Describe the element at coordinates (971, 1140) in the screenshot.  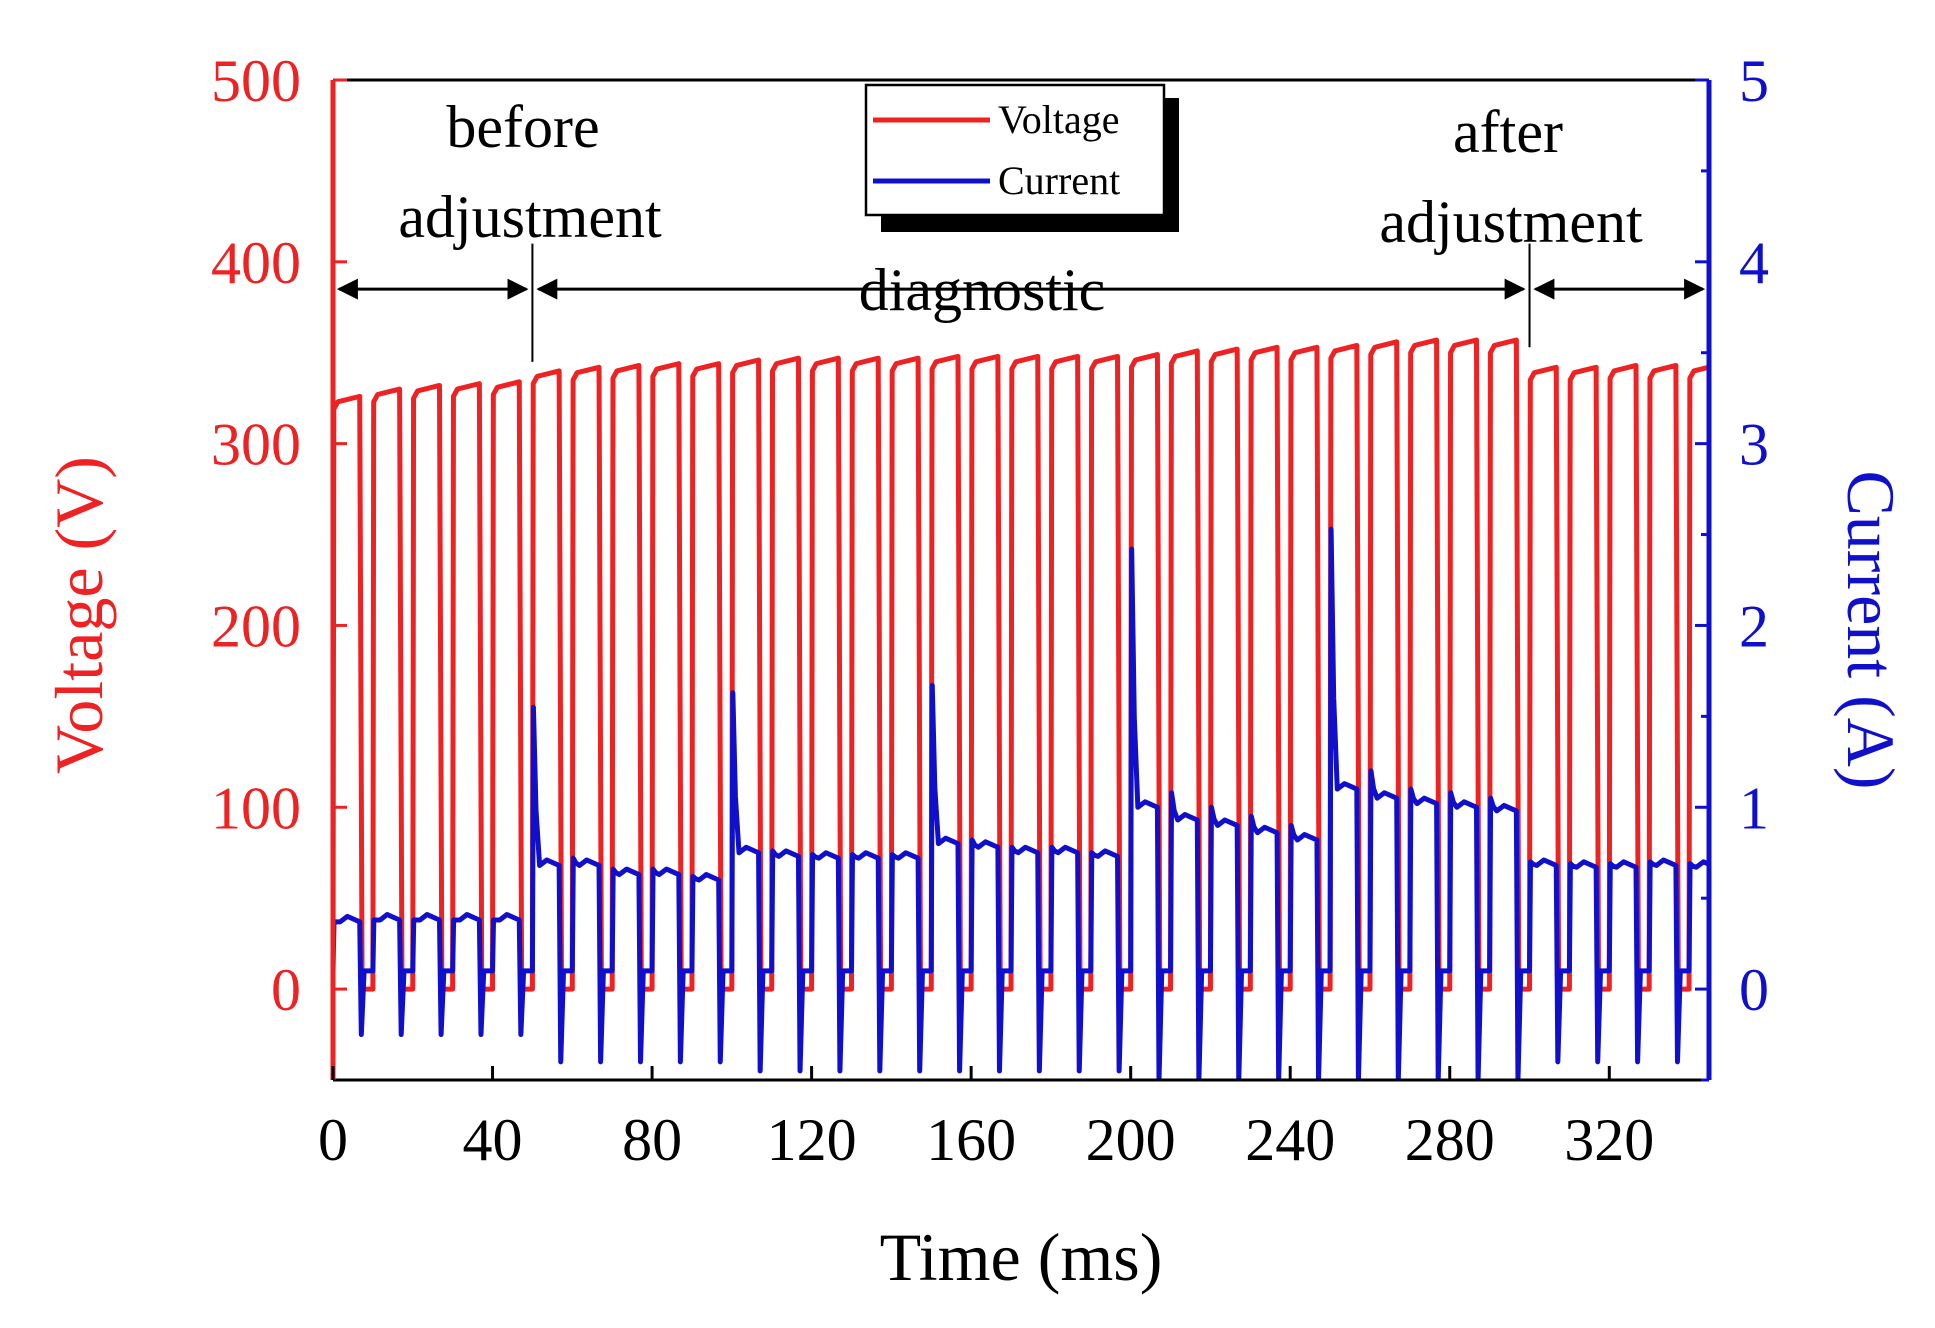
I see `x-tick-label: 160` at that location.